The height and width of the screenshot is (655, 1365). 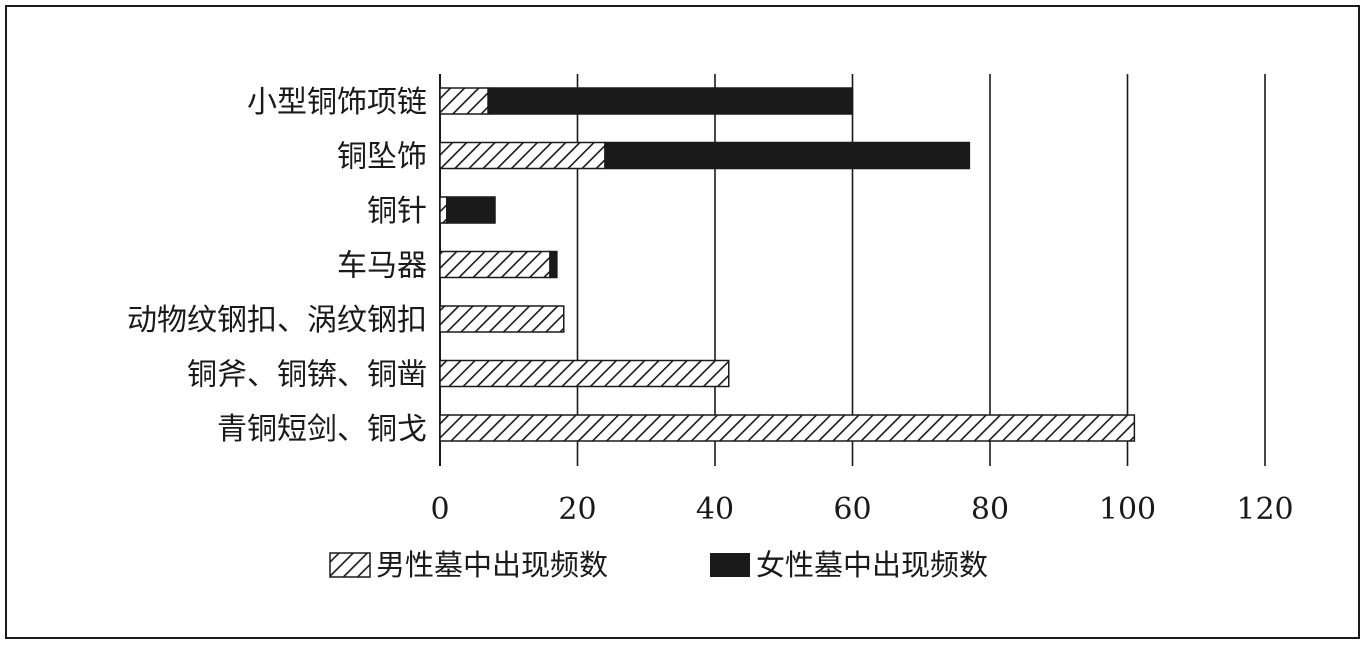 What do you see at coordinates (350, 565) in the screenshot?
I see `legend-swatch-male` at bounding box center [350, 565].